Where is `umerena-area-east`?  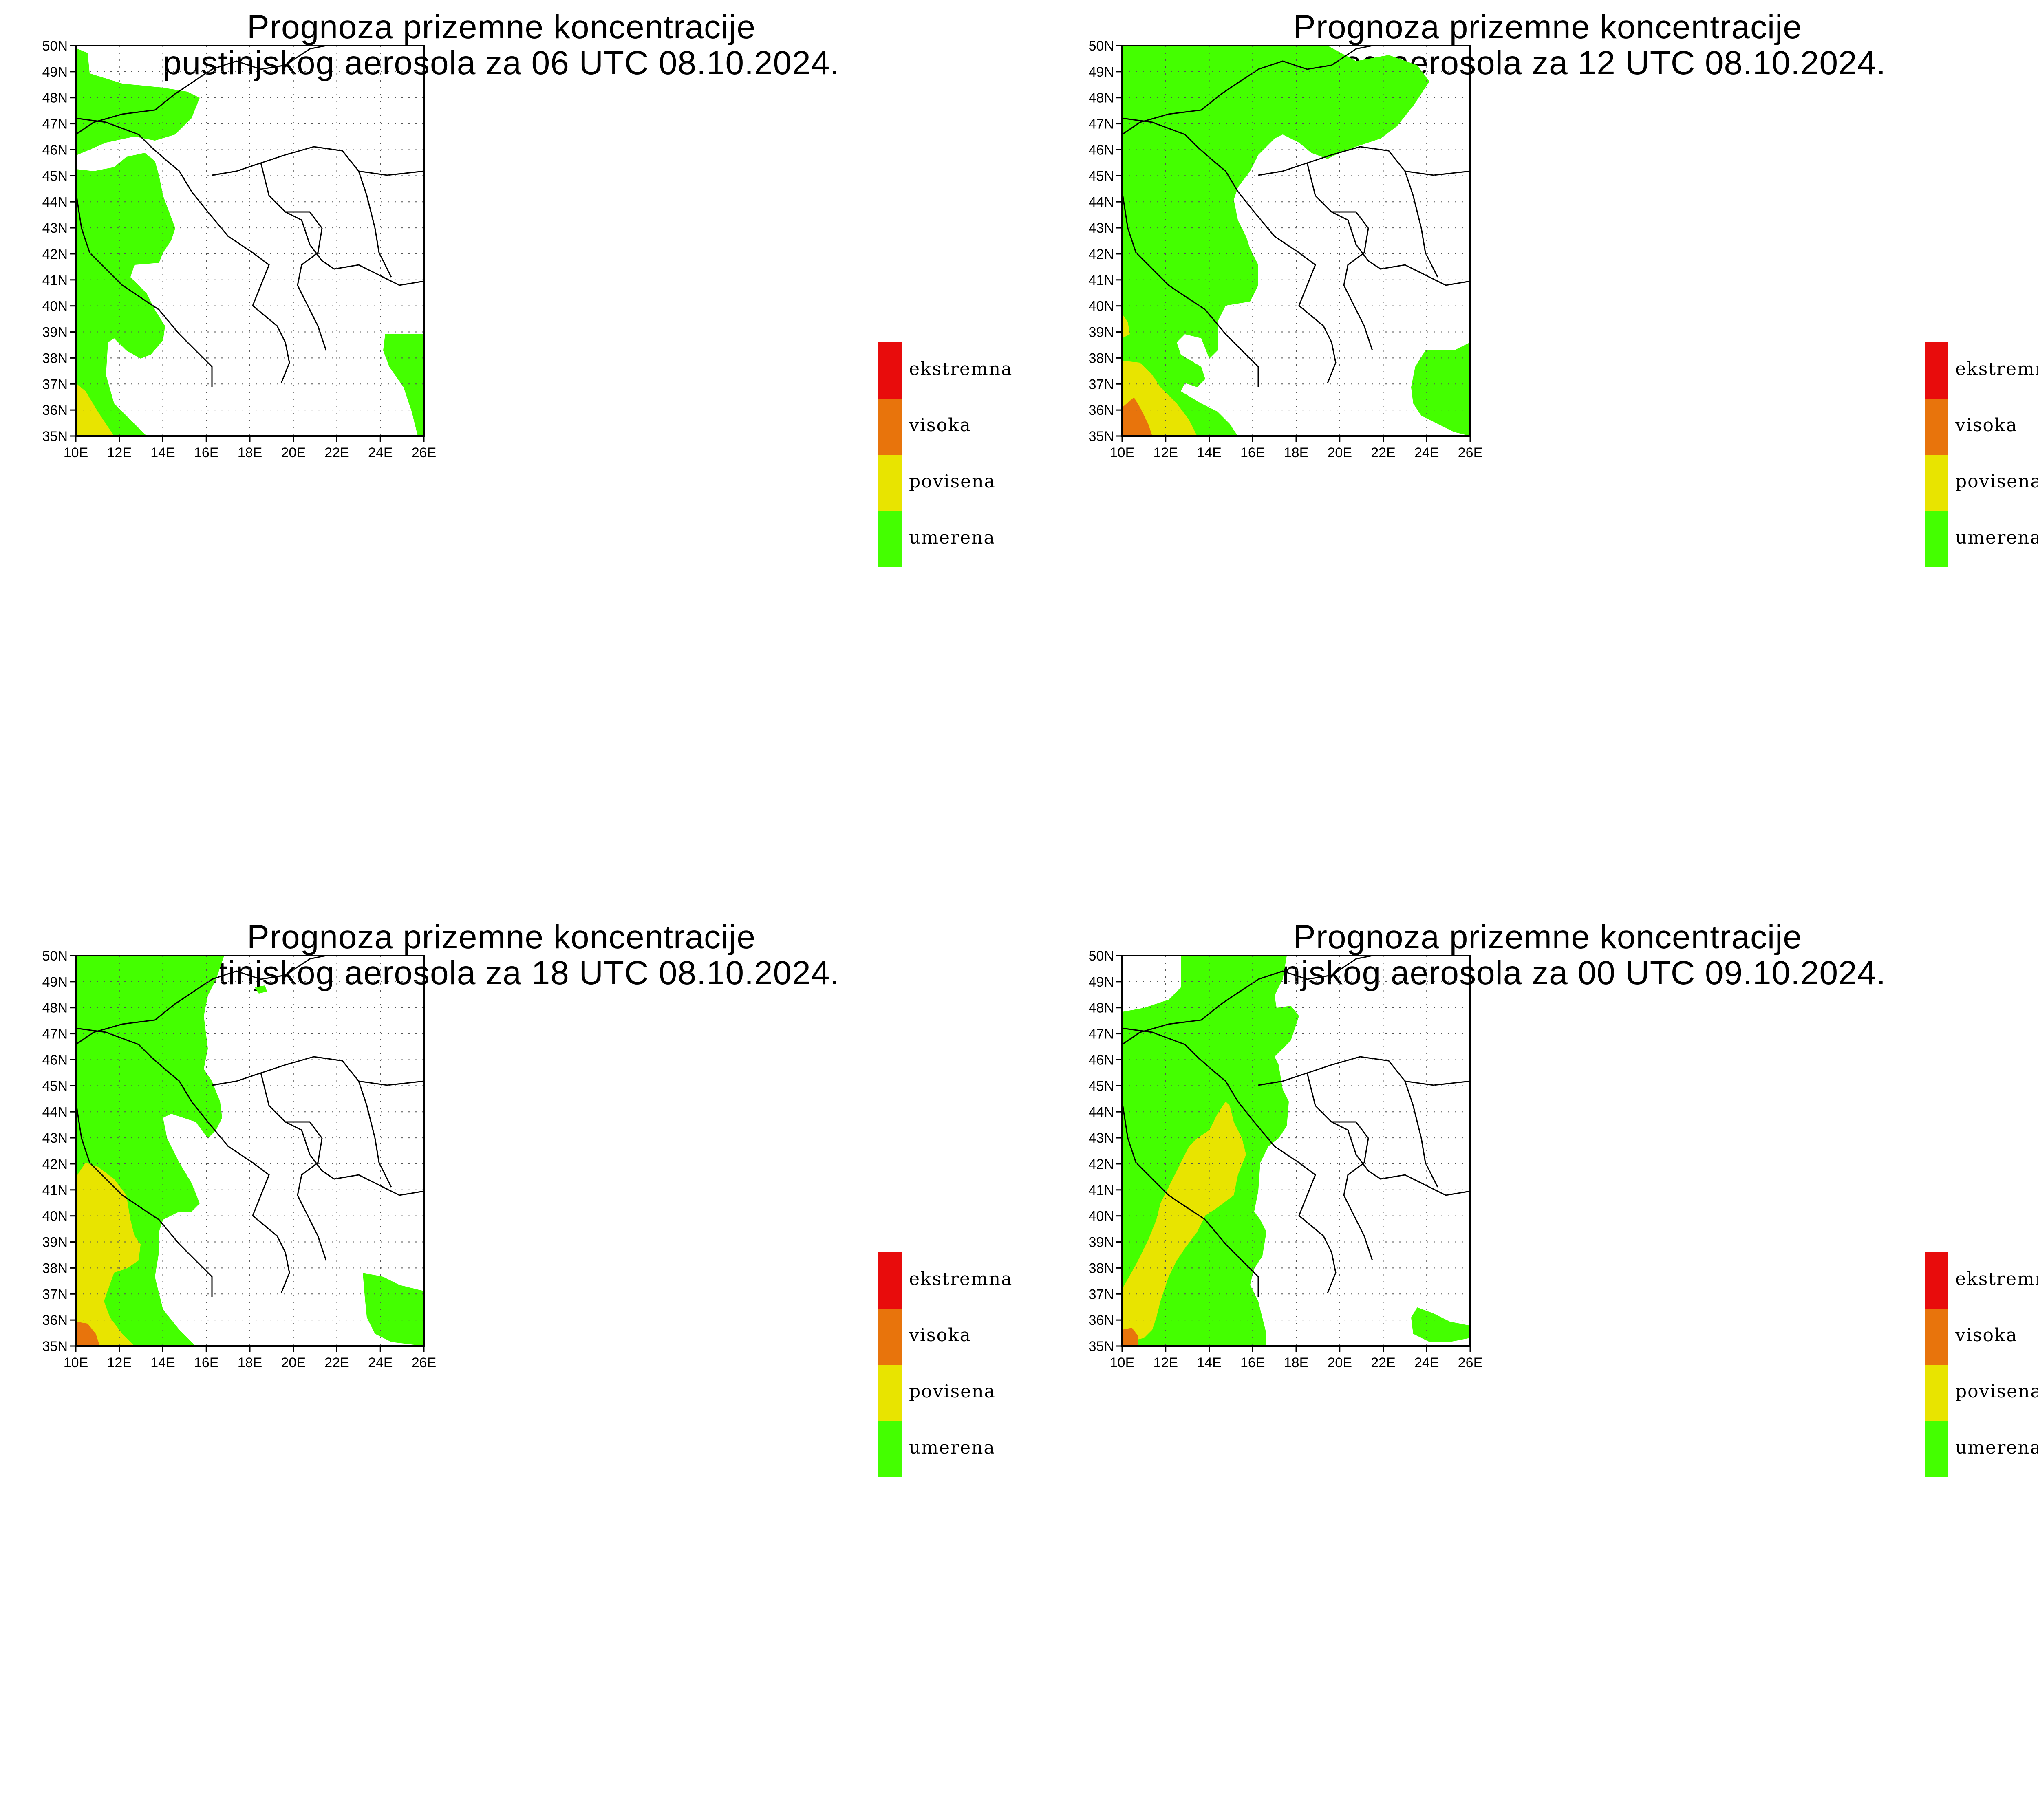
umerena-area-east is located at coordinates (1441, 1324).